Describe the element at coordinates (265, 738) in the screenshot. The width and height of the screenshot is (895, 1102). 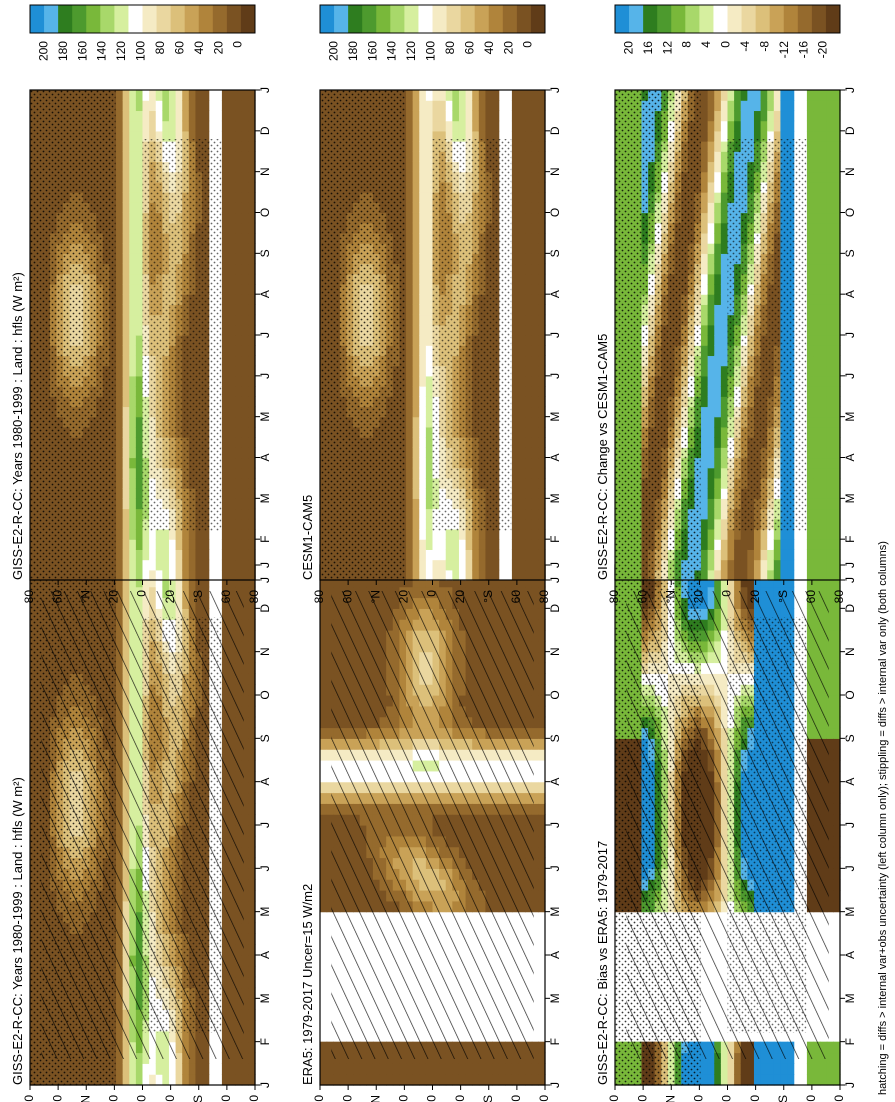
I see `month-tick-label: S` at that location.